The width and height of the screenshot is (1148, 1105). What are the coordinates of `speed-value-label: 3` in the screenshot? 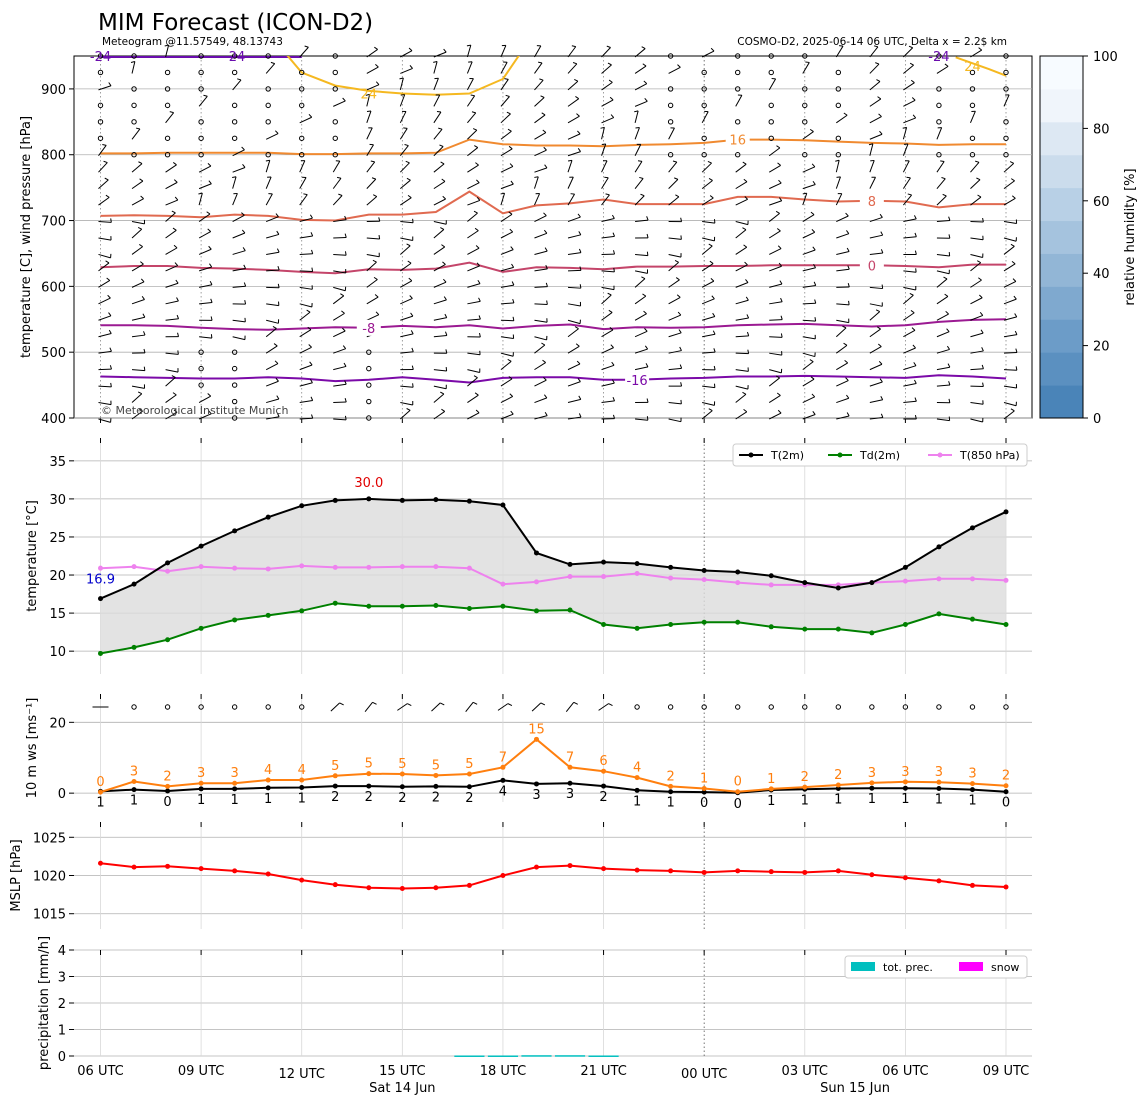 It's located at (570, 794).